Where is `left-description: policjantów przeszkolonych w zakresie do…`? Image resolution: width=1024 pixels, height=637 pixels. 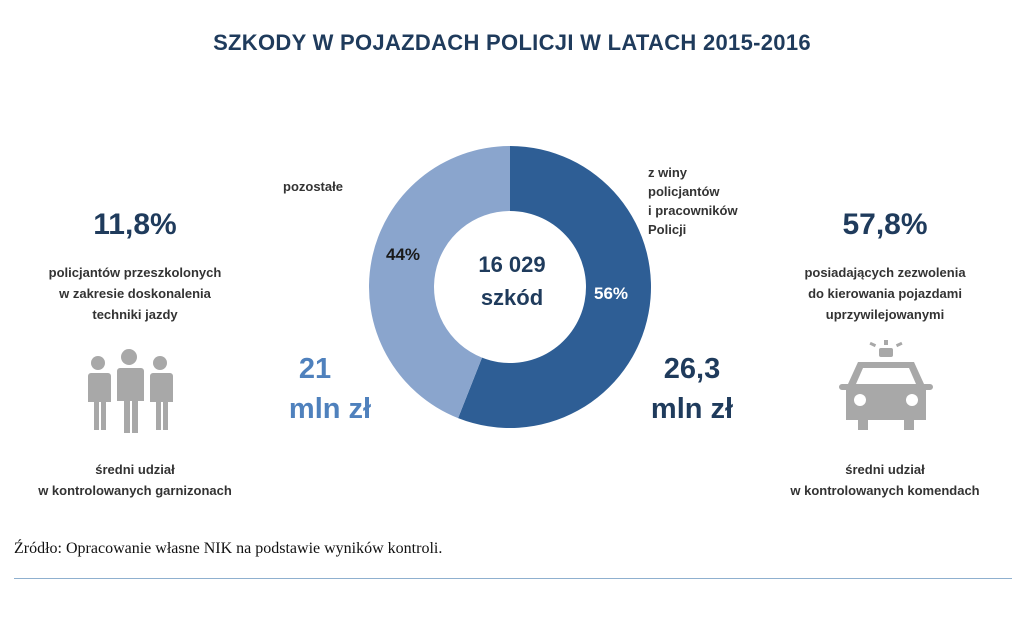
left-description: policjantów przeszkolonych w zakresie do… is located at coordinates (135, 293).